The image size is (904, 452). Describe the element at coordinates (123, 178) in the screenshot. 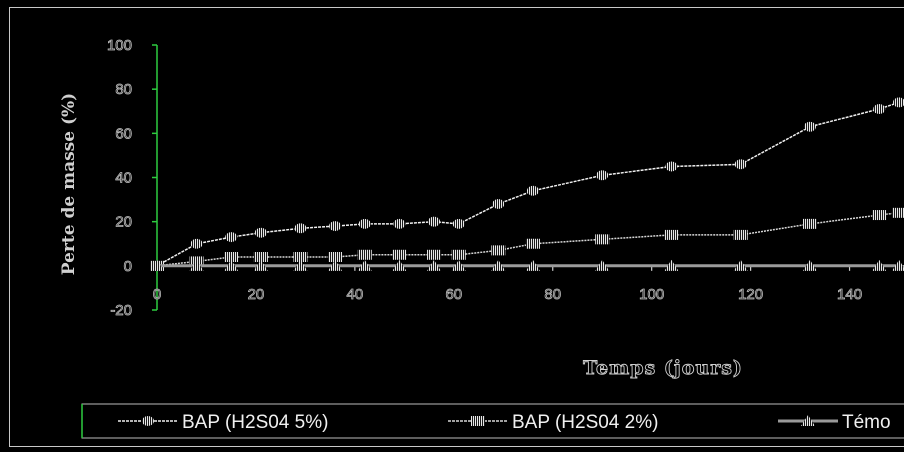

I see `y-tick-label: 40` at that location.